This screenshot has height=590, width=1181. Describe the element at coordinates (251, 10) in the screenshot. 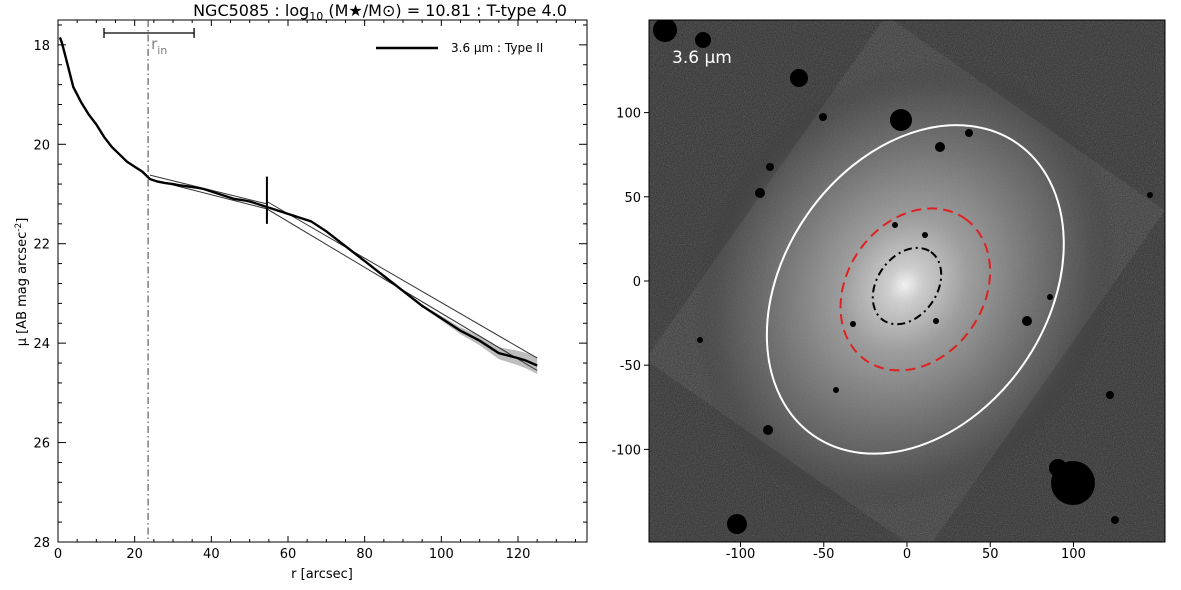

I see `title-prefix: NGC5085 : log` at that location.